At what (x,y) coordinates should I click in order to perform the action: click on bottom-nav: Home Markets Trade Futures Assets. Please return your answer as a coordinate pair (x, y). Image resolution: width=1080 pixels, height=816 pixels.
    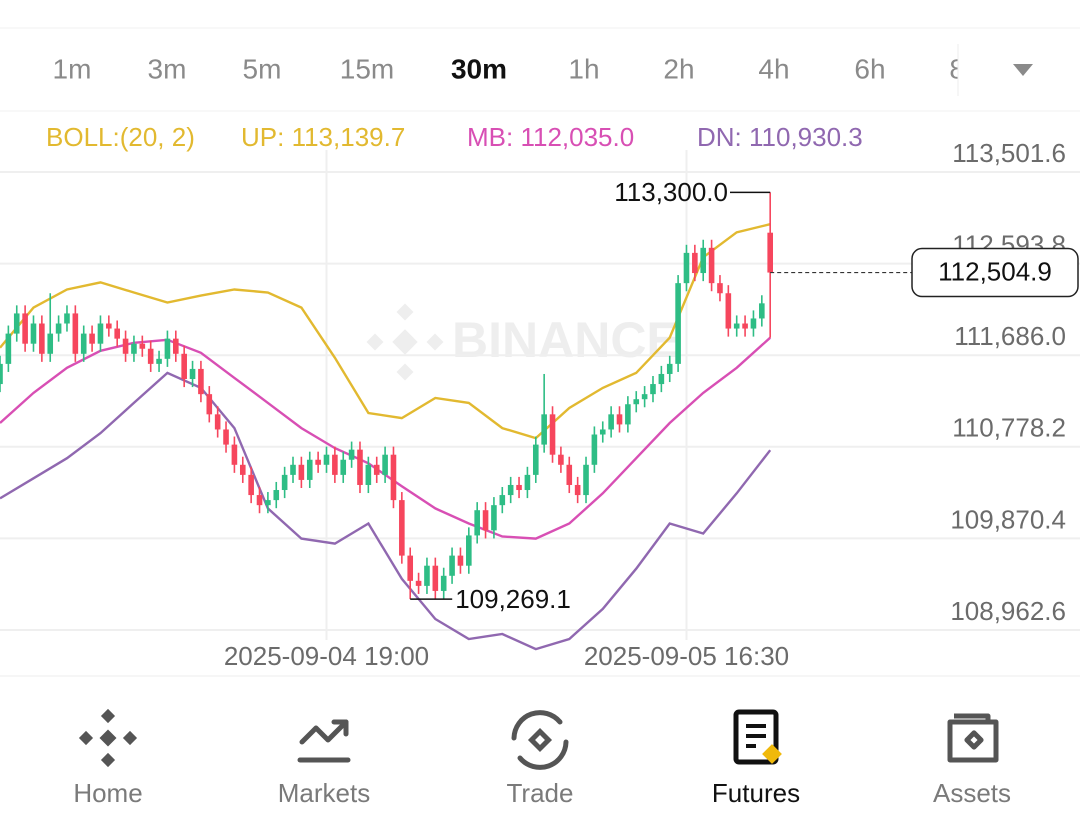
    Looking at the image, I should click on (542, 758).